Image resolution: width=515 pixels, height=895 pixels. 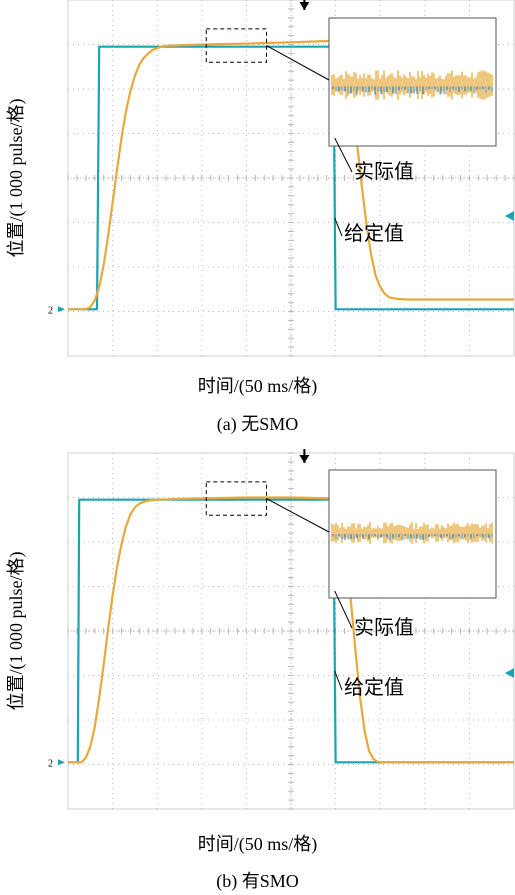 I want to click on caption-b: (b) 有SMO, so click(x=257, y=881).